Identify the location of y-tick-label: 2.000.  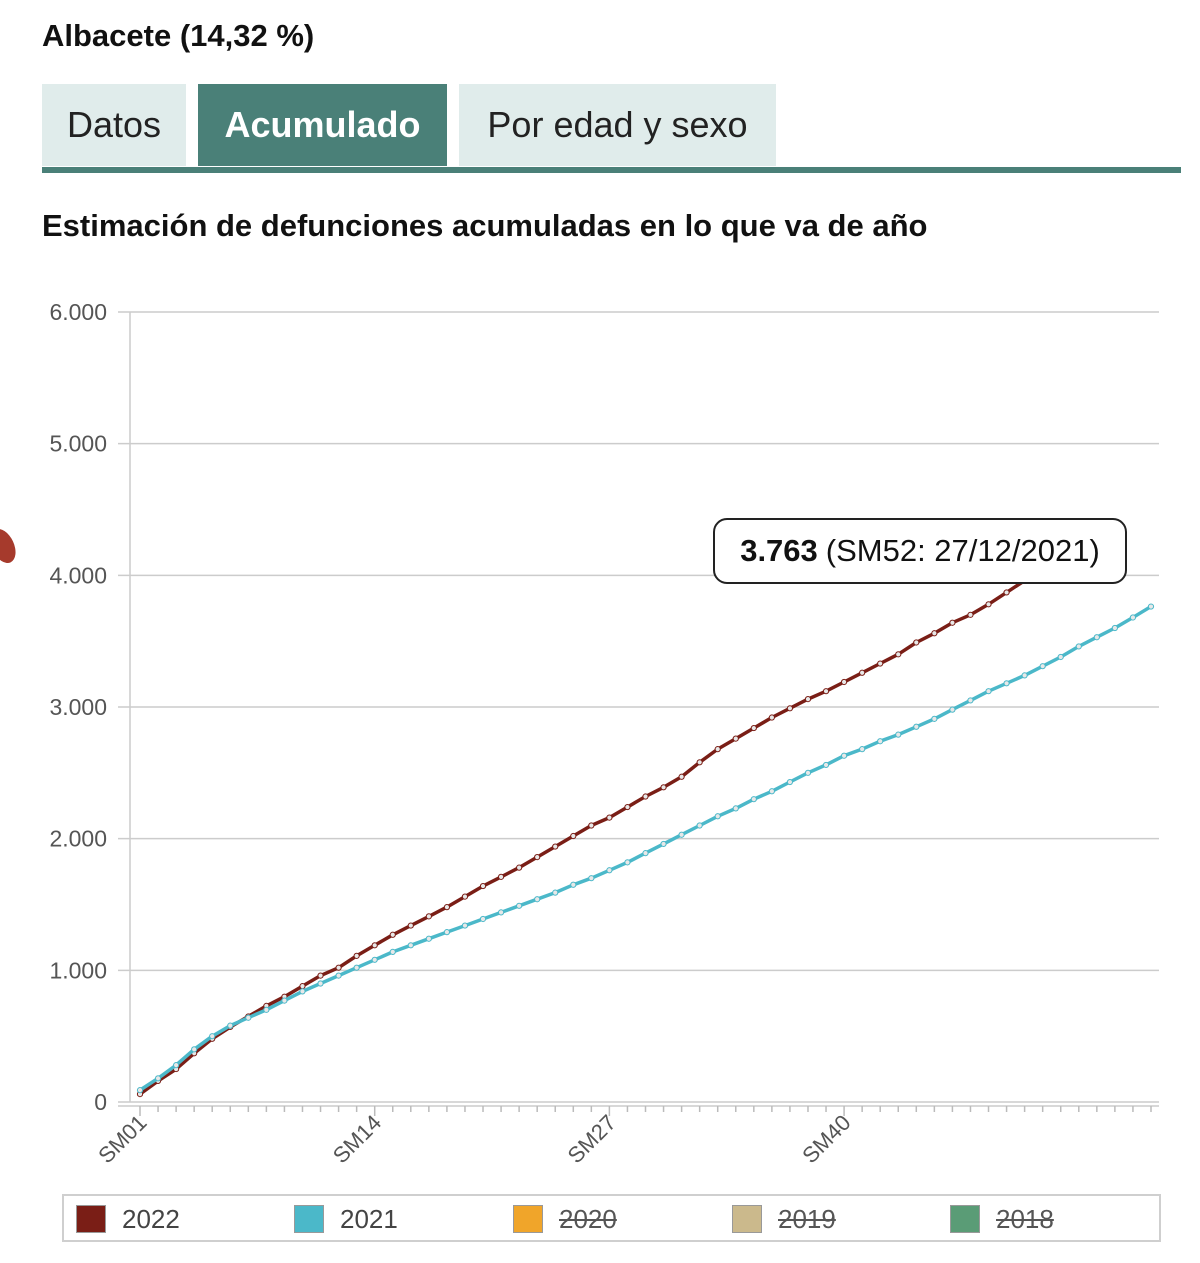
(78, 839).